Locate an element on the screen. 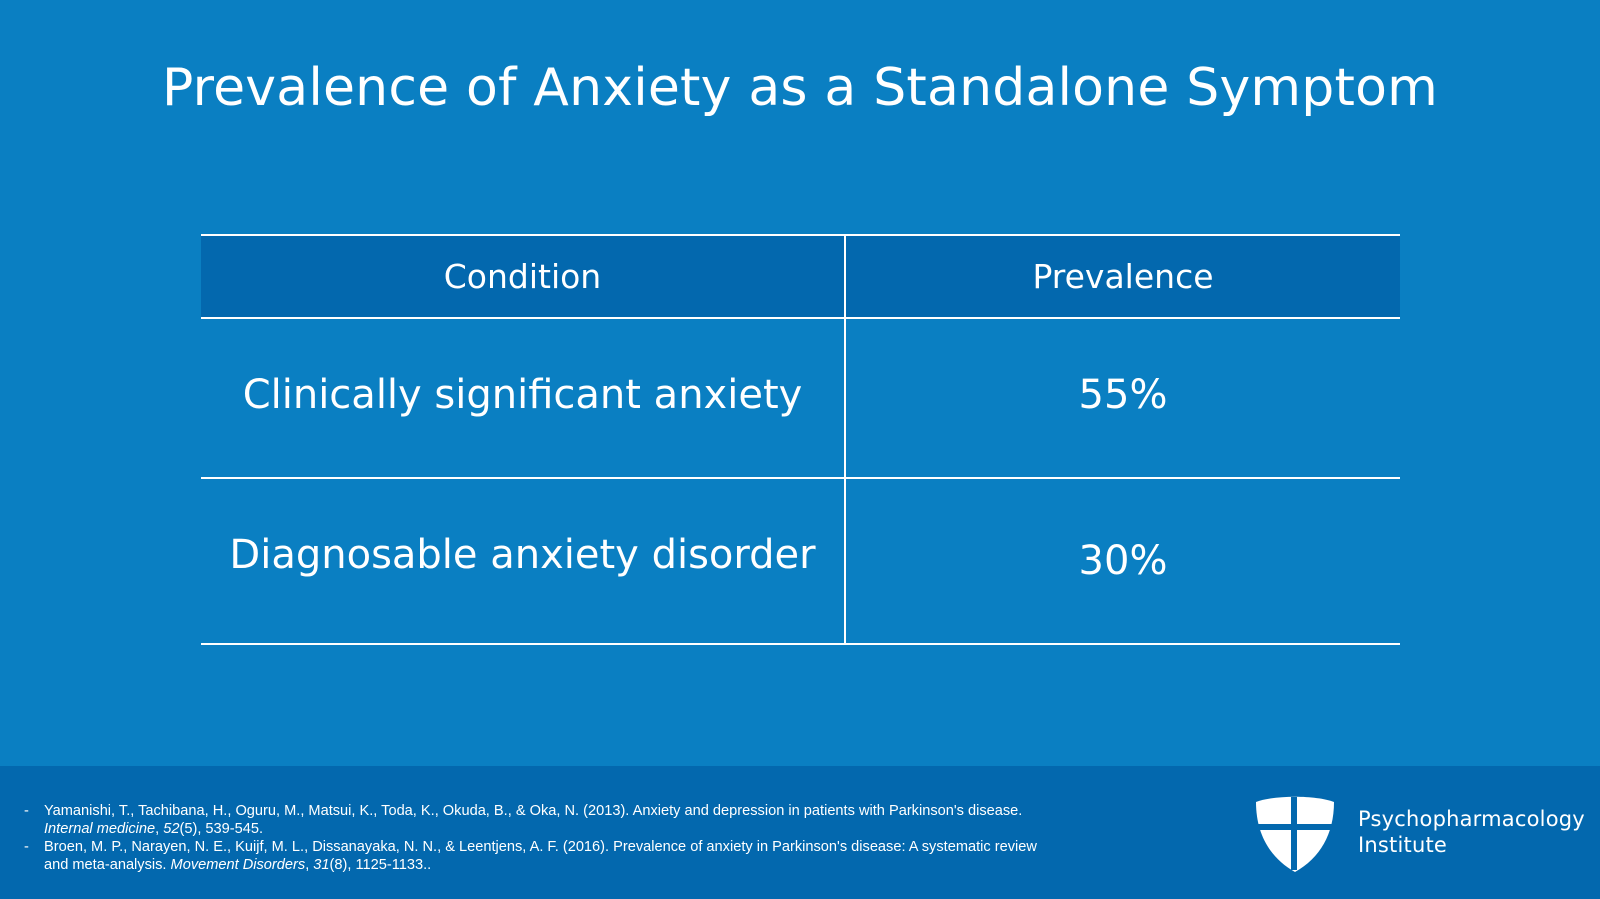  condition-cell: Diagnosable anxiety disorder is located at coordinates (523, 561).